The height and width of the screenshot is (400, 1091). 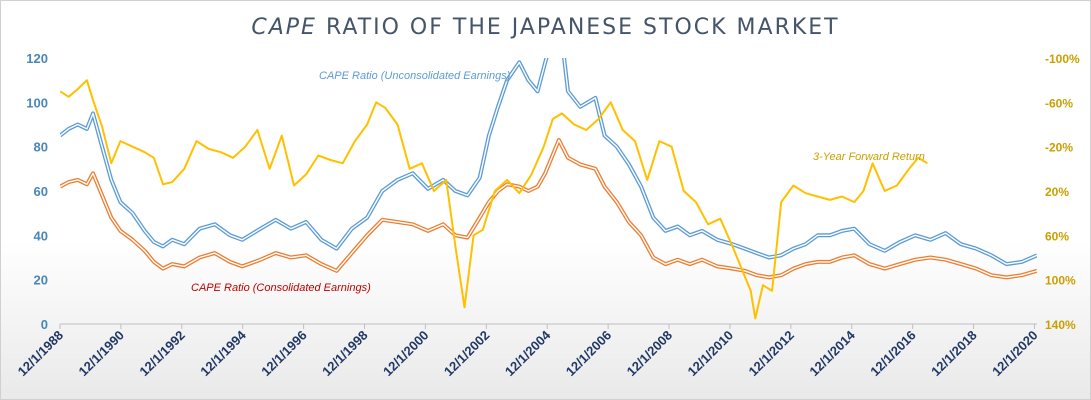 I want to click on y-right-tick-label: -100%, so click(x=1062, y=59).